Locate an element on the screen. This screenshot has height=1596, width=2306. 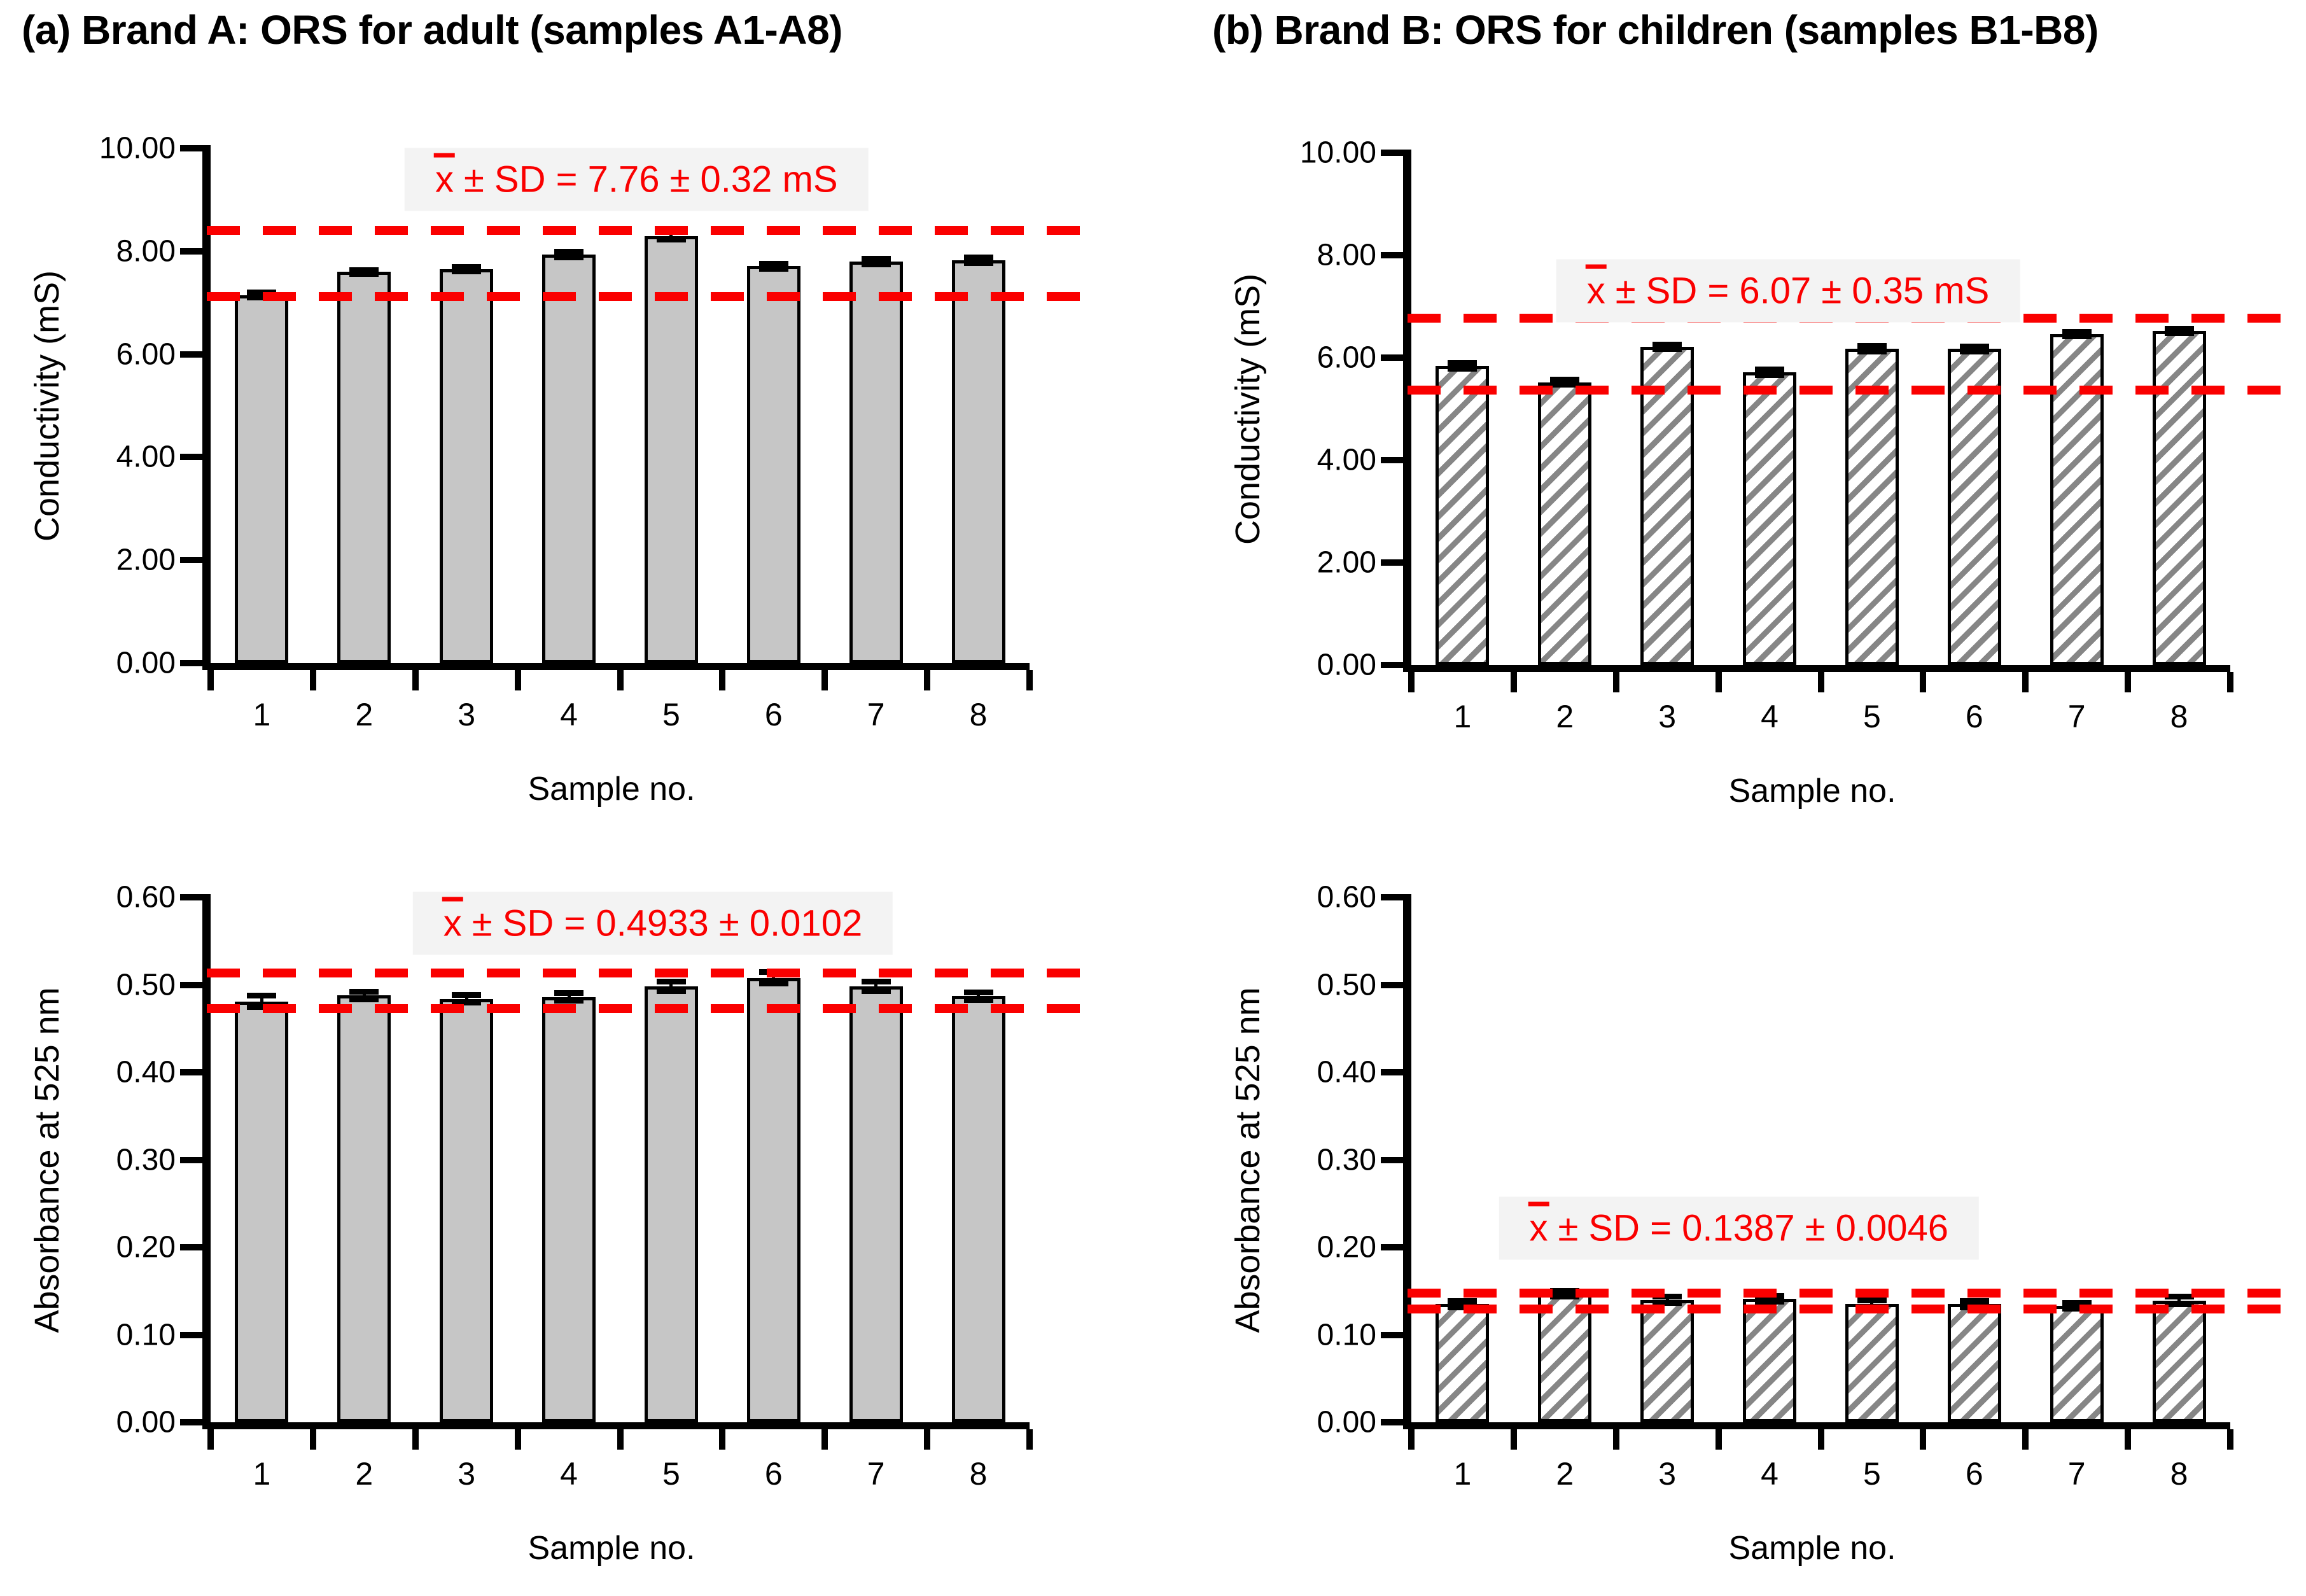
y-tick-label: 2.00 is located at coordinates (1346, 562).